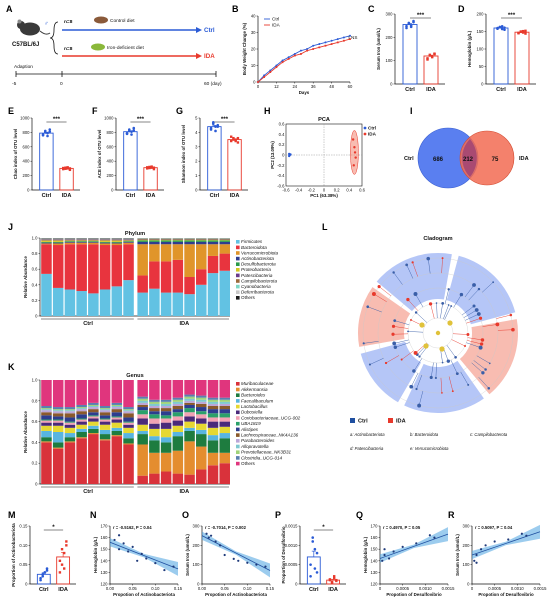  What do you see at coordinates (350, 86) in the screenshot?
I see `b-xtick-label: 60` at bounding box center [350, 86].